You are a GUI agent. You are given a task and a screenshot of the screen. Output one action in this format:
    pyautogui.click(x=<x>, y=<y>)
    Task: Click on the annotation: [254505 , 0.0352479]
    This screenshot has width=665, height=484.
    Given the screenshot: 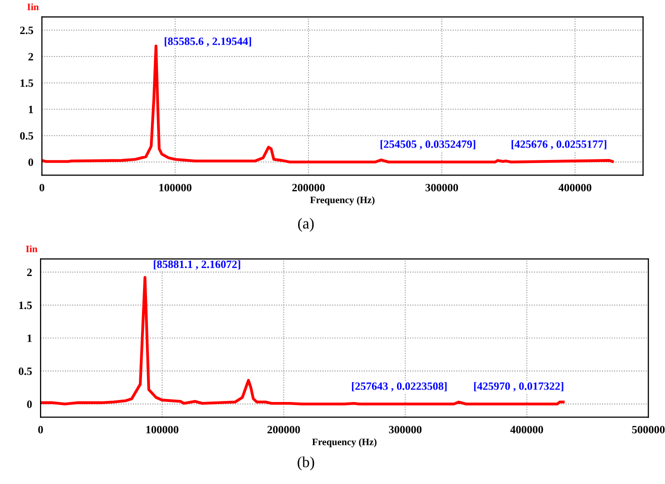 What is the action you would take?
    pyautogui.click(x=428, y=145)
    